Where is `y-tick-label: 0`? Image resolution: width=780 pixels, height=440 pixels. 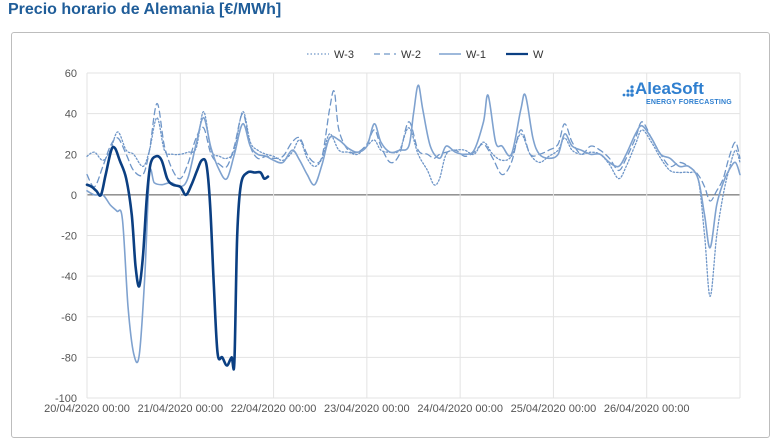
y-tick-label: 0 is located at coordinates (74, 196).